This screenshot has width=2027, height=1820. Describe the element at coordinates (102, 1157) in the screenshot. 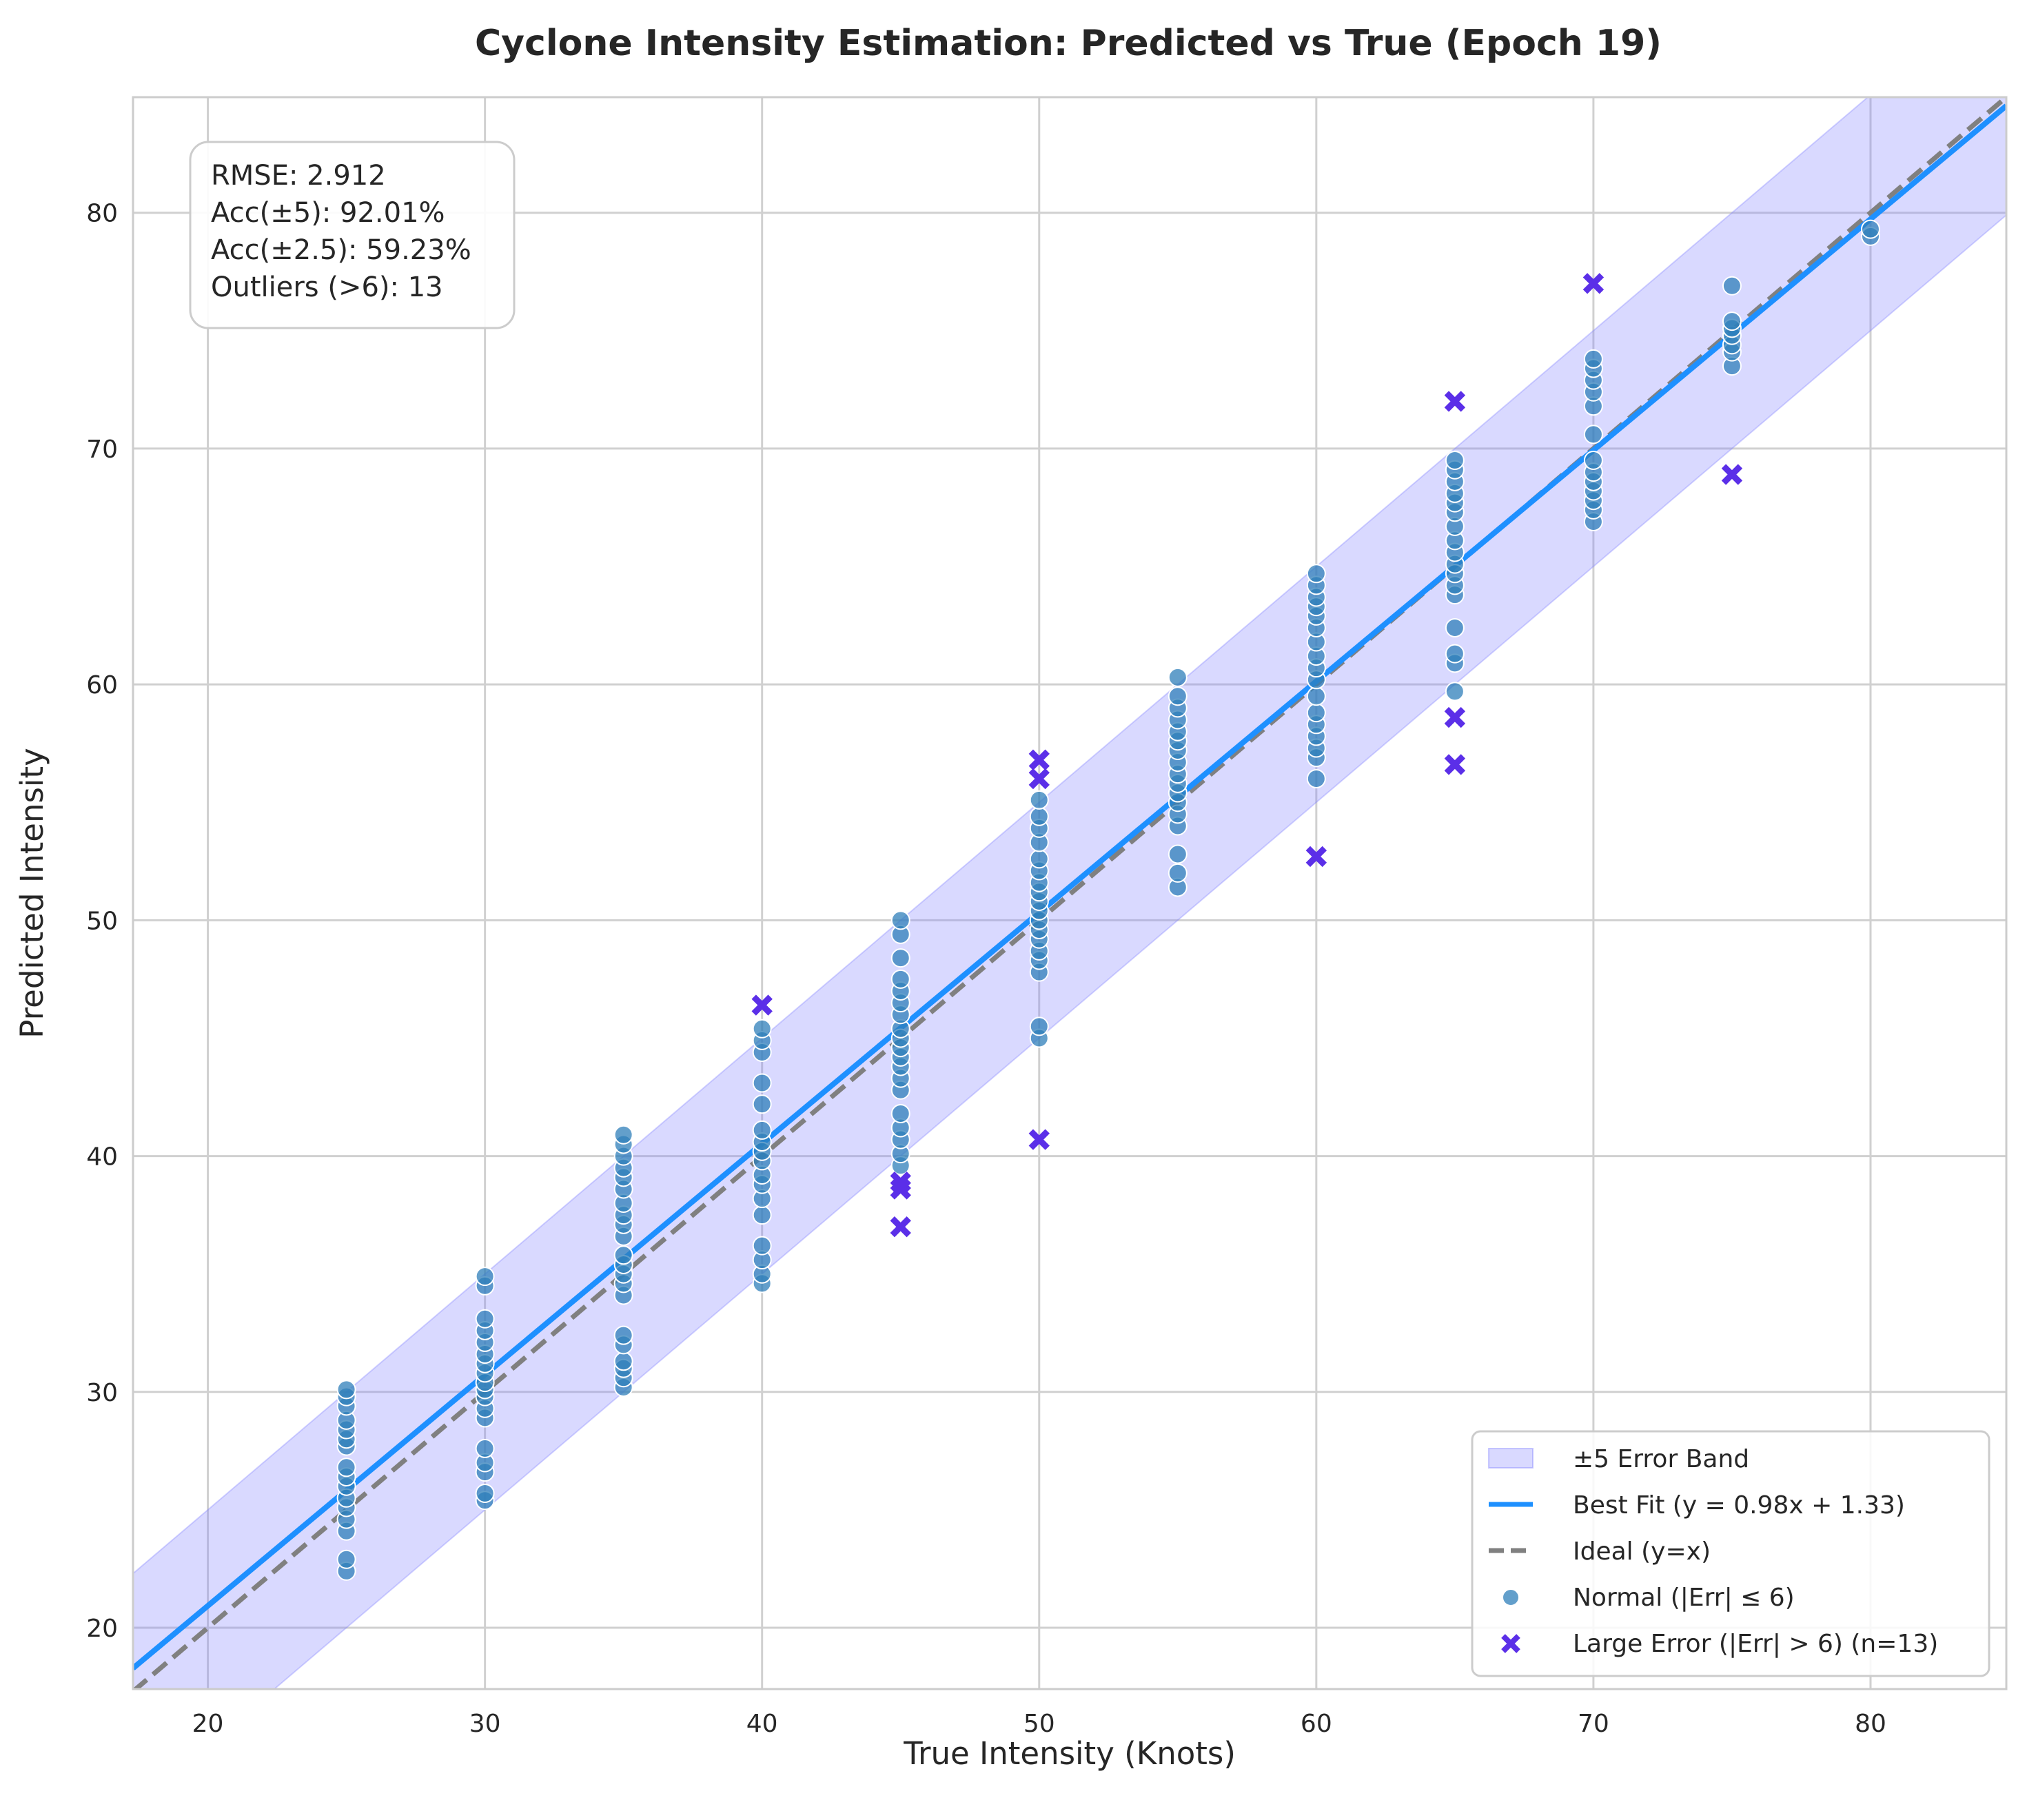

I see `y-tick-label-2: 40` at that location.